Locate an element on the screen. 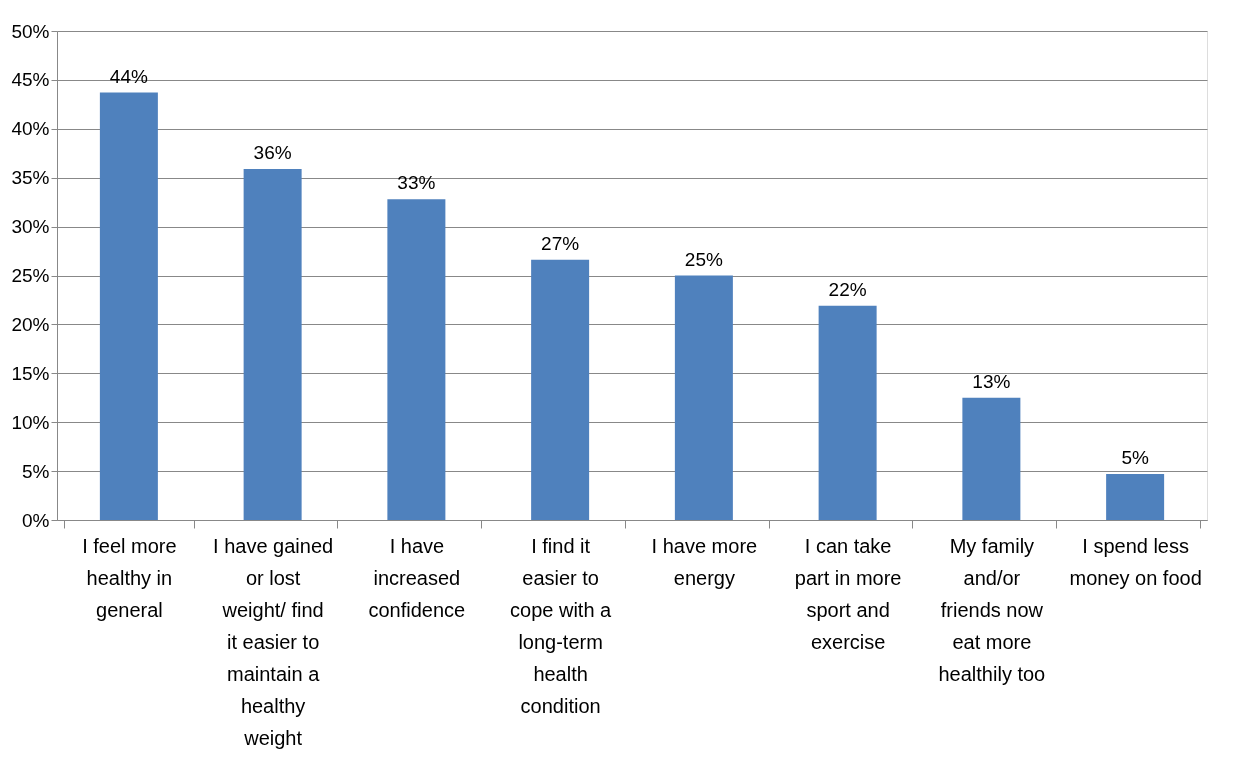 The image size is (1252, 778). data-label: 22% is located at coordinates (847, 289).